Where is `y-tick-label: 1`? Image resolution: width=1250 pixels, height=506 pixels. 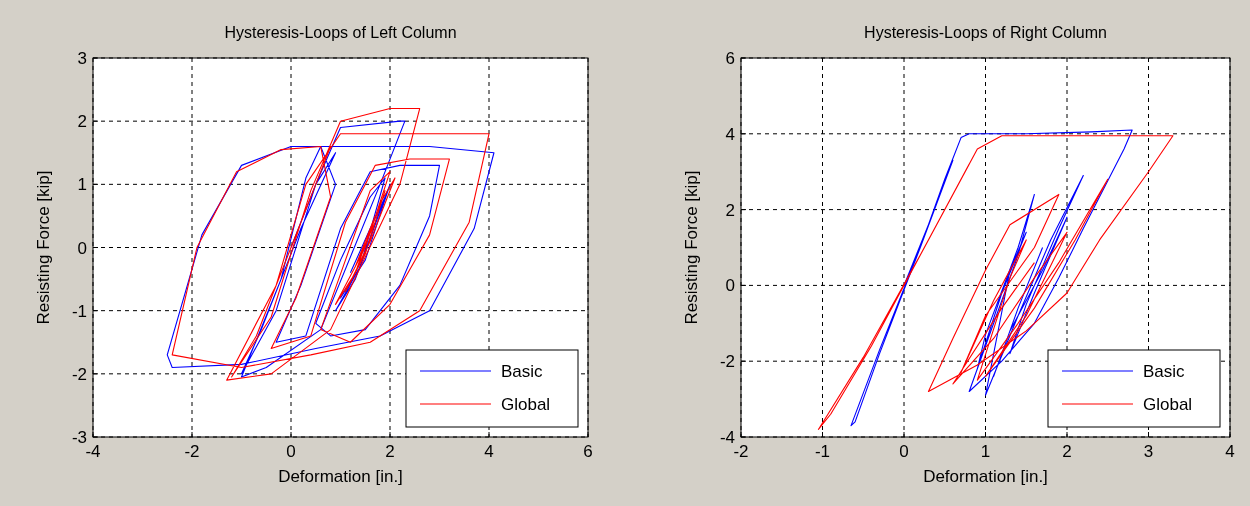 y-tick-label: 1 is located at coordinates (82, 185).